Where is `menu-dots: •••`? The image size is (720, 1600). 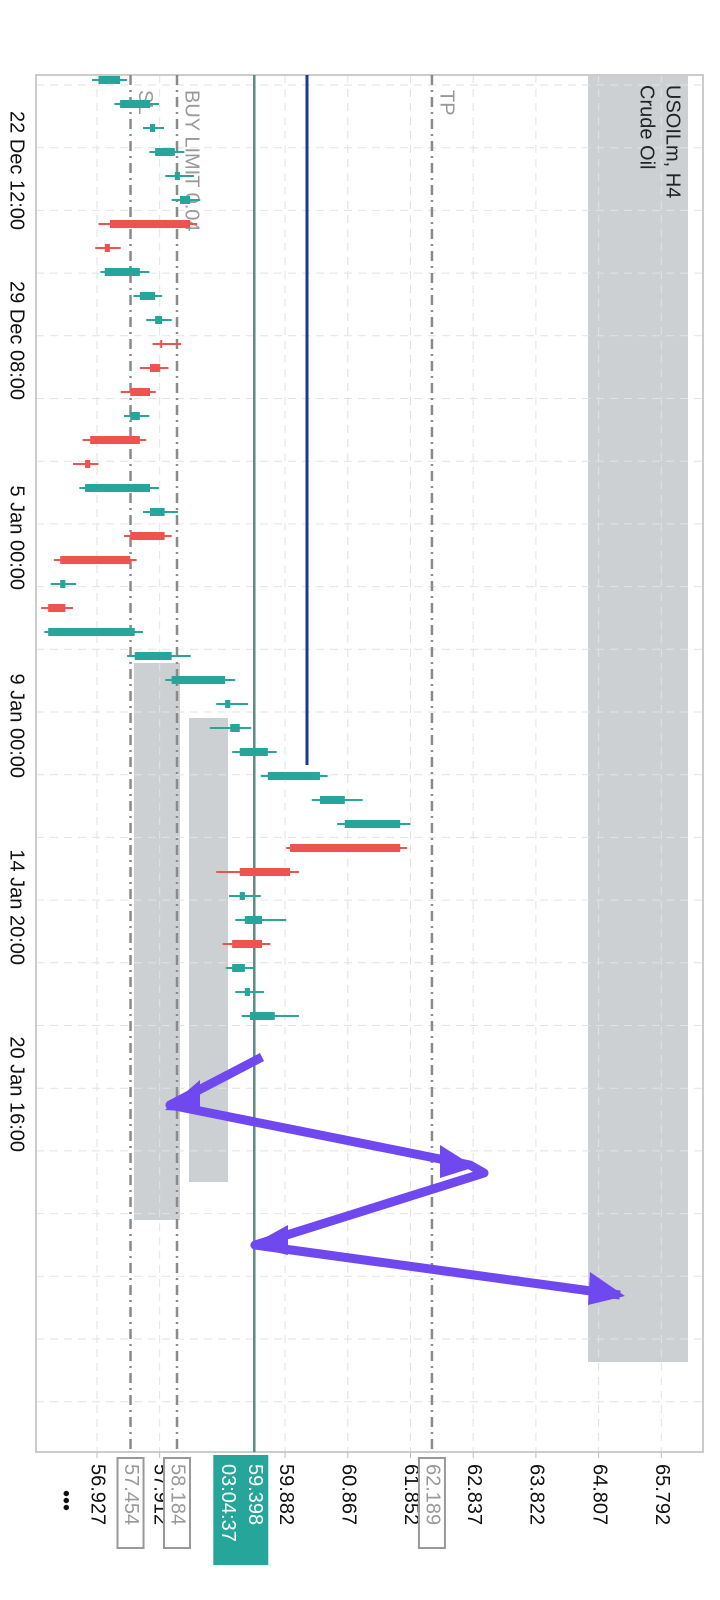 menu-dots: ••• is located at coordinates (66, 1500).